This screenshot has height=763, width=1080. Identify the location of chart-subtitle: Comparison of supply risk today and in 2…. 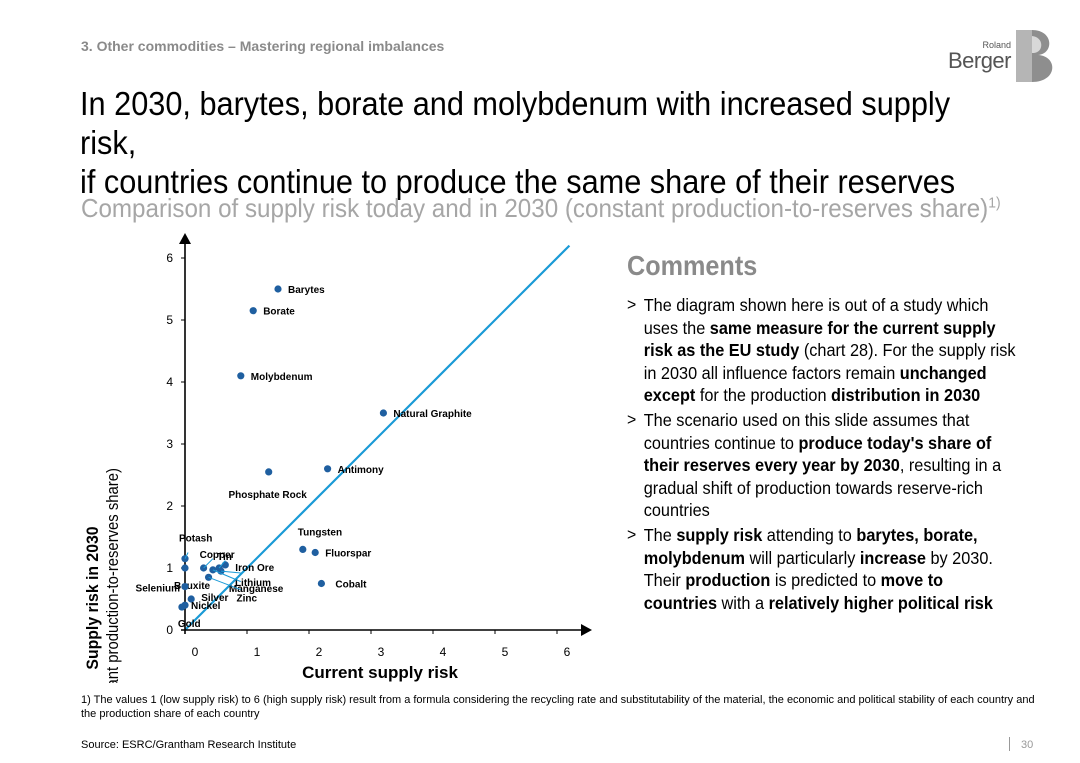
(541, 208).